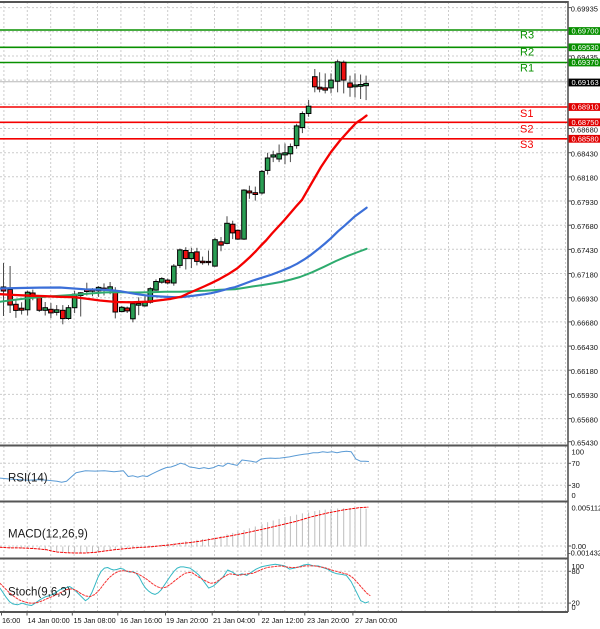 This screenshot has width=600, height=629. I want to click on svg-text: R1, so click(527, 69).